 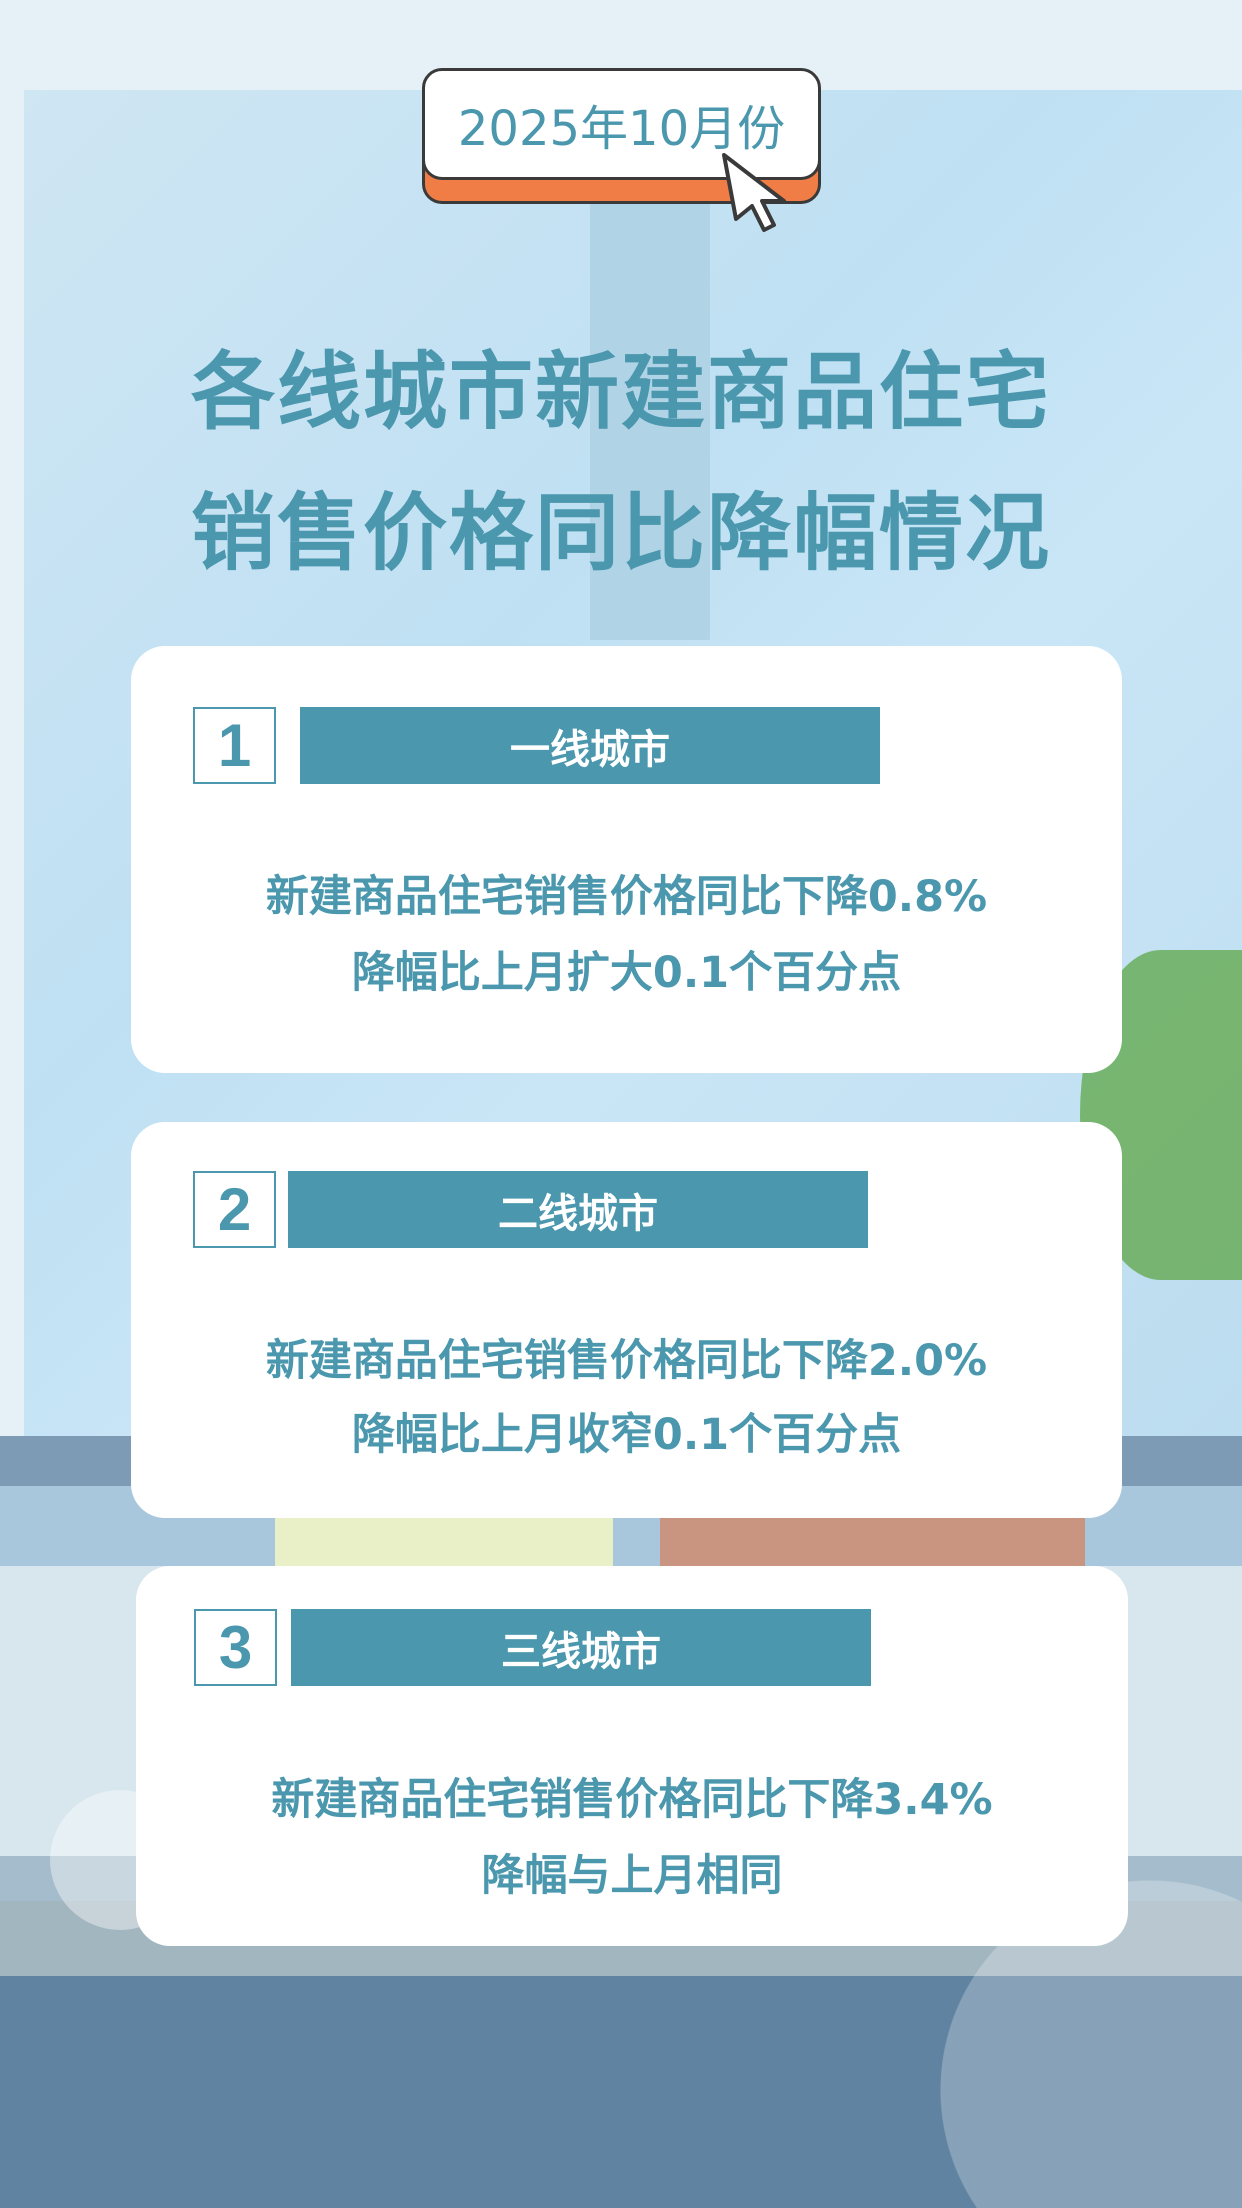 I want to click on date-text: 2025年10月份, so click(x=621, y=124).